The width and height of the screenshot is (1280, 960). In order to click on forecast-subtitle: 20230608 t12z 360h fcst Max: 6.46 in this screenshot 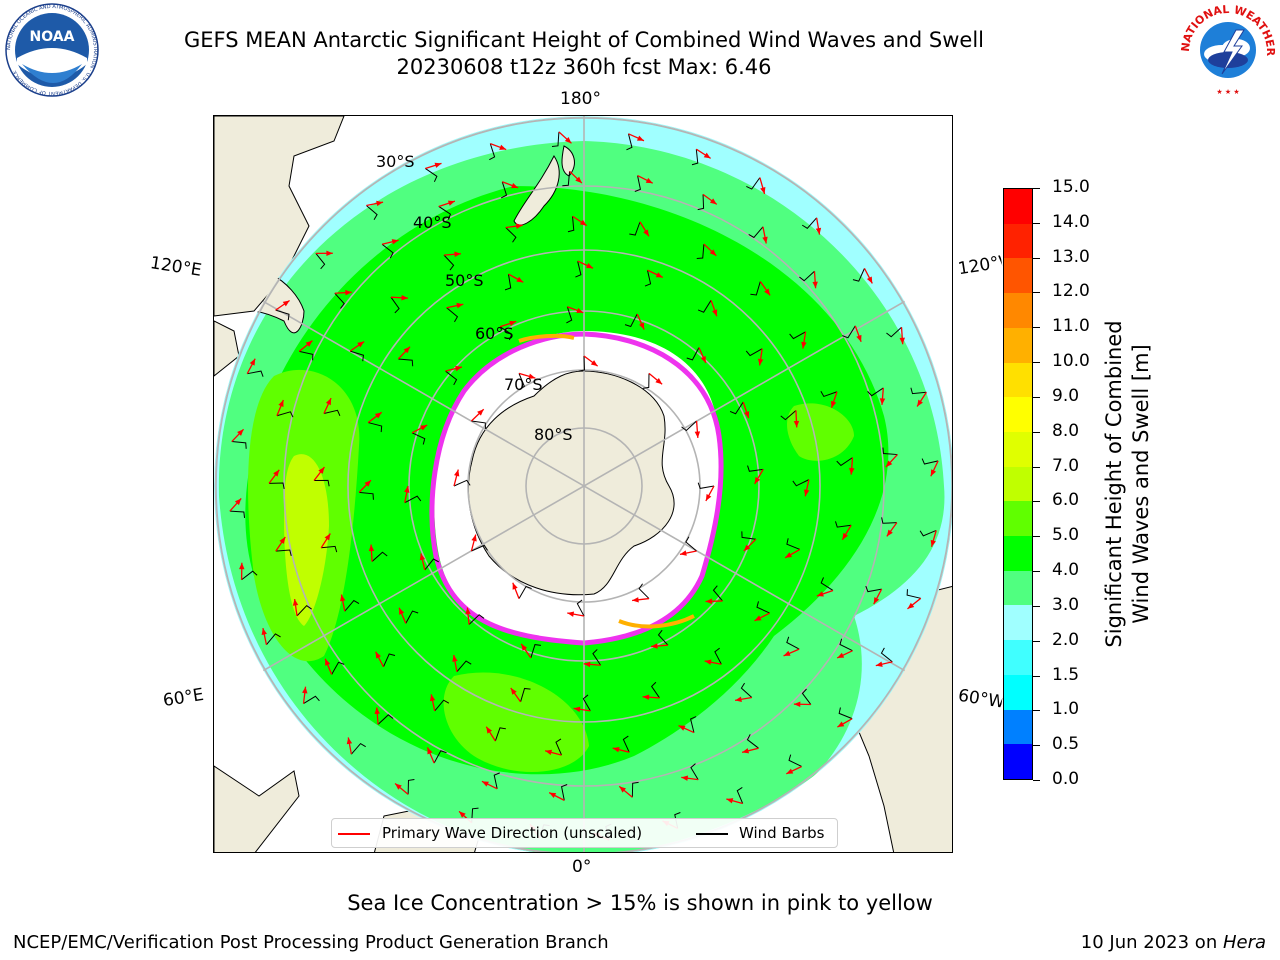, I will do `click(584, 67)`.